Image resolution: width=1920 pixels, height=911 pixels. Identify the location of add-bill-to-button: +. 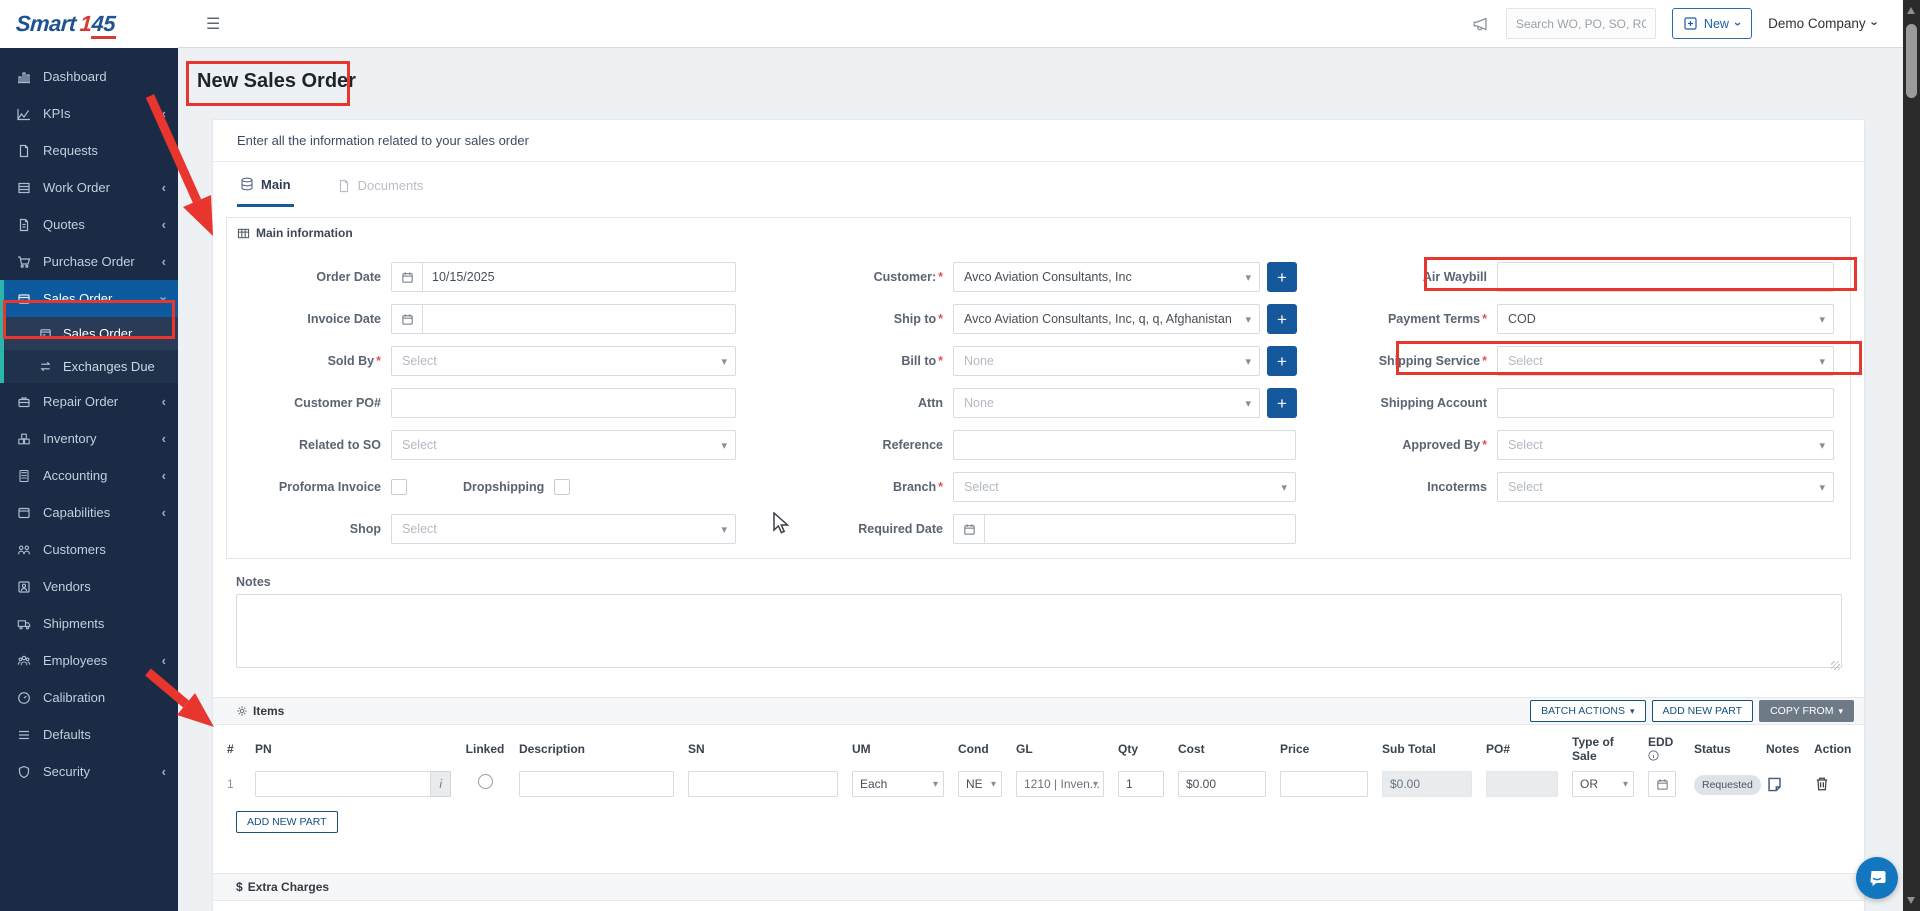
(1282, 361).